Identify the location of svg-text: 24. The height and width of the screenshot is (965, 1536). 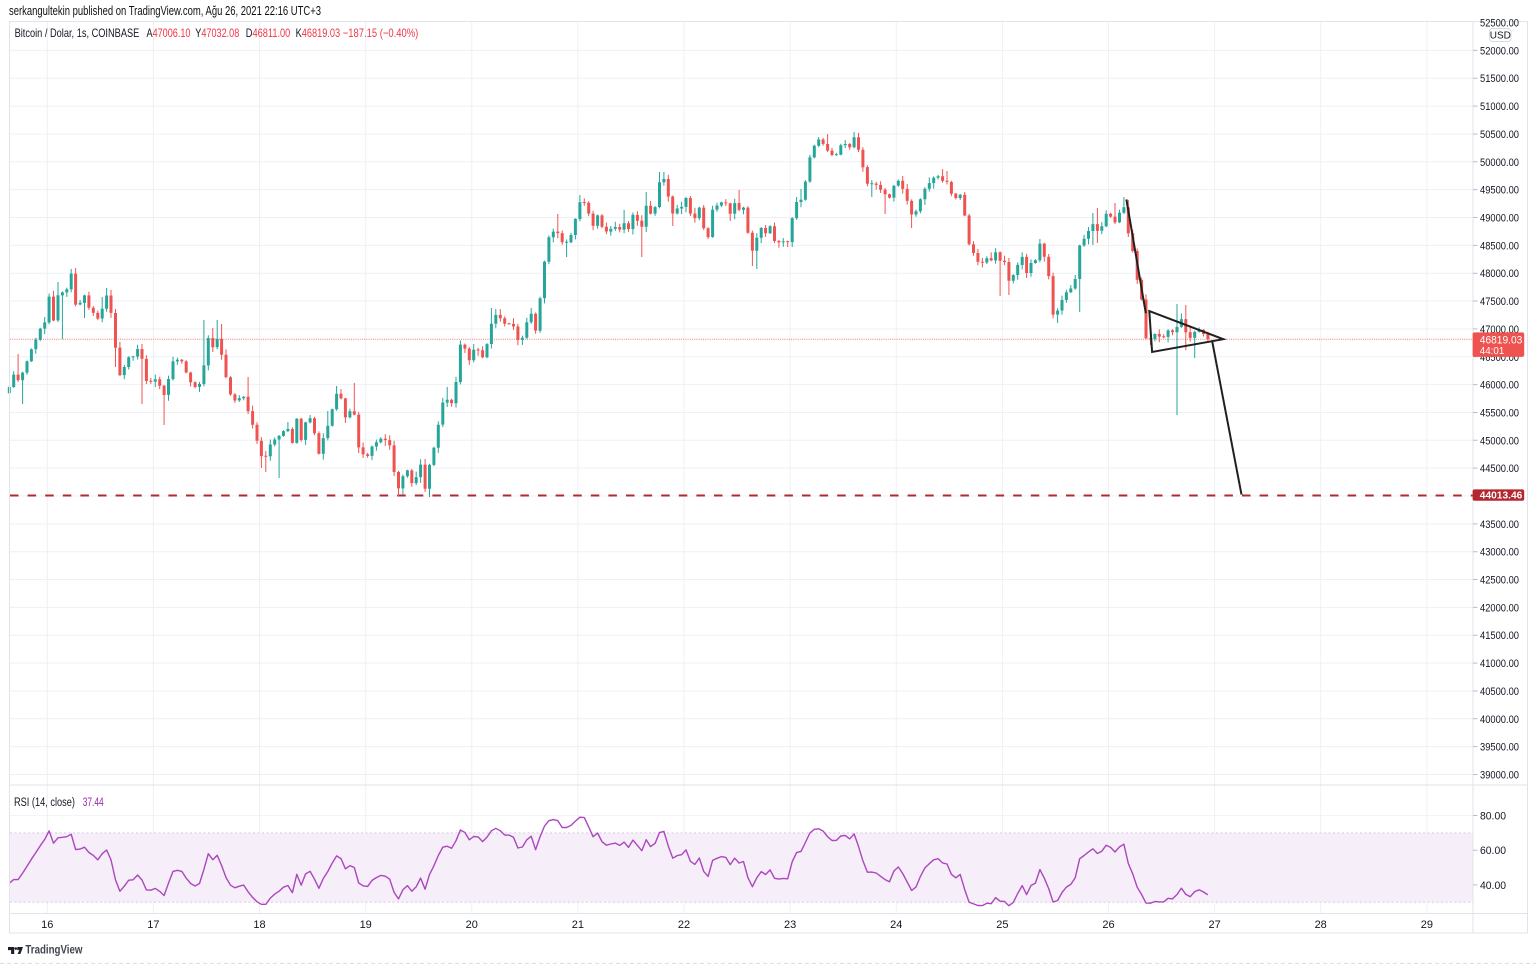
(896, 925).